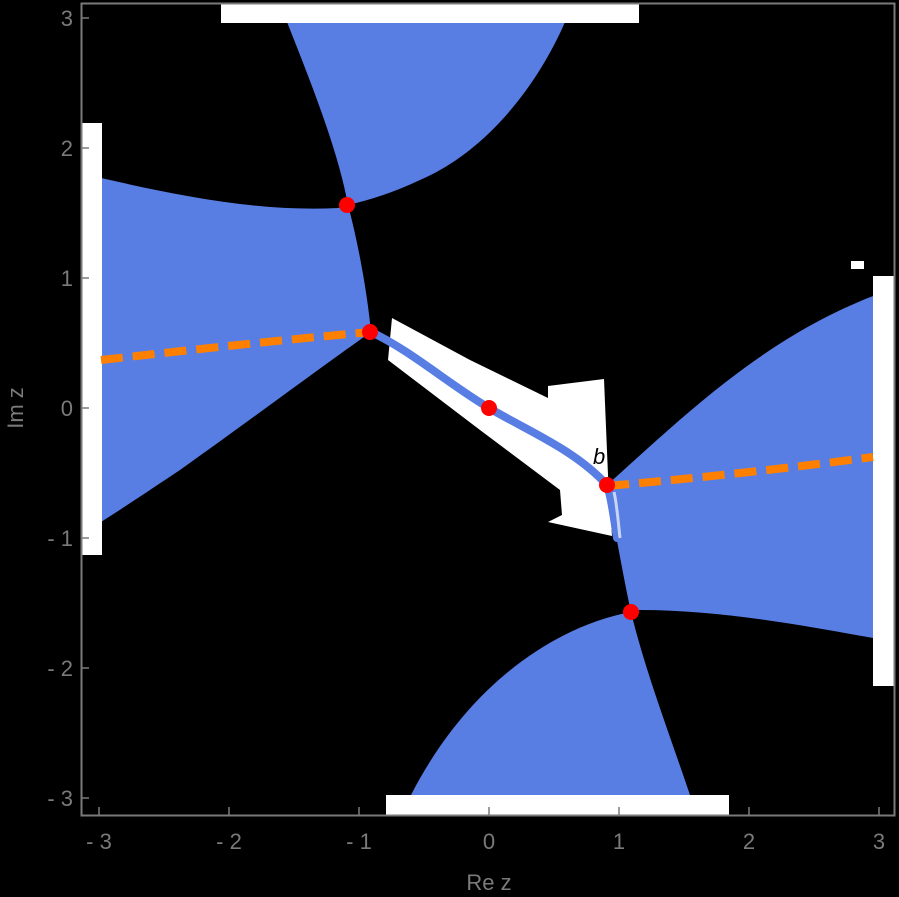 Image resolution: width=899 pixels, height=897 pixels. Describe the element at coordinates (430, 13) in the screenshot. I see `mask-top` at that location.